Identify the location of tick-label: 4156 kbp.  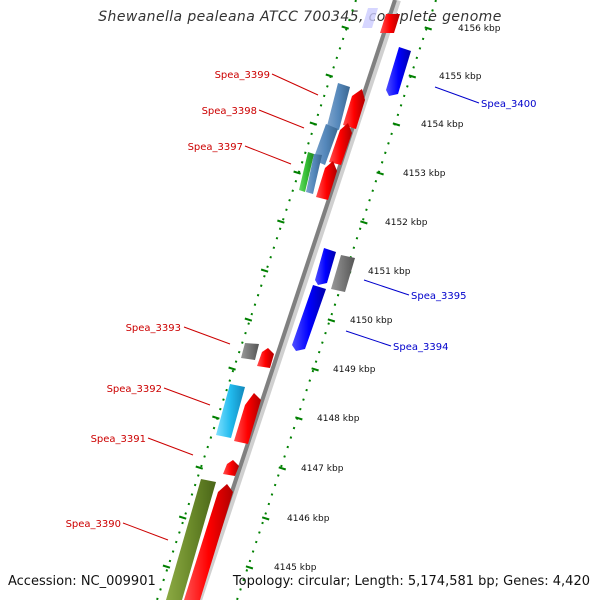
(479, 29).